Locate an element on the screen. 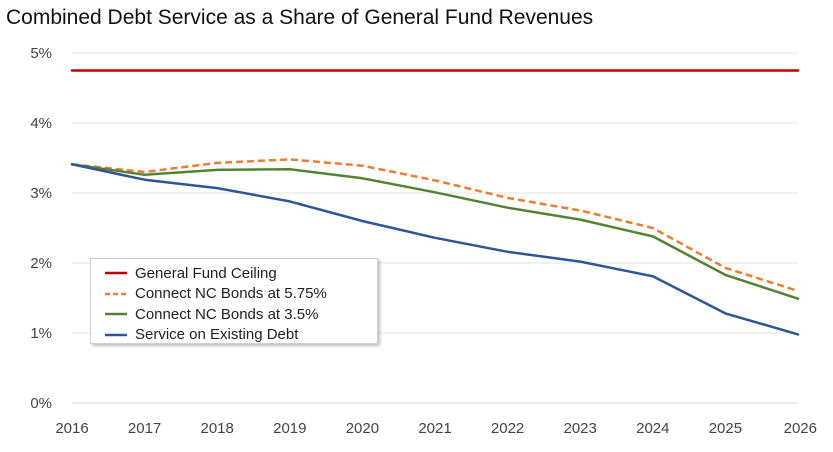 The width and height of the screenshot is (833, 452). x-tick-label: 2020 is located at coordinates (362, 428).